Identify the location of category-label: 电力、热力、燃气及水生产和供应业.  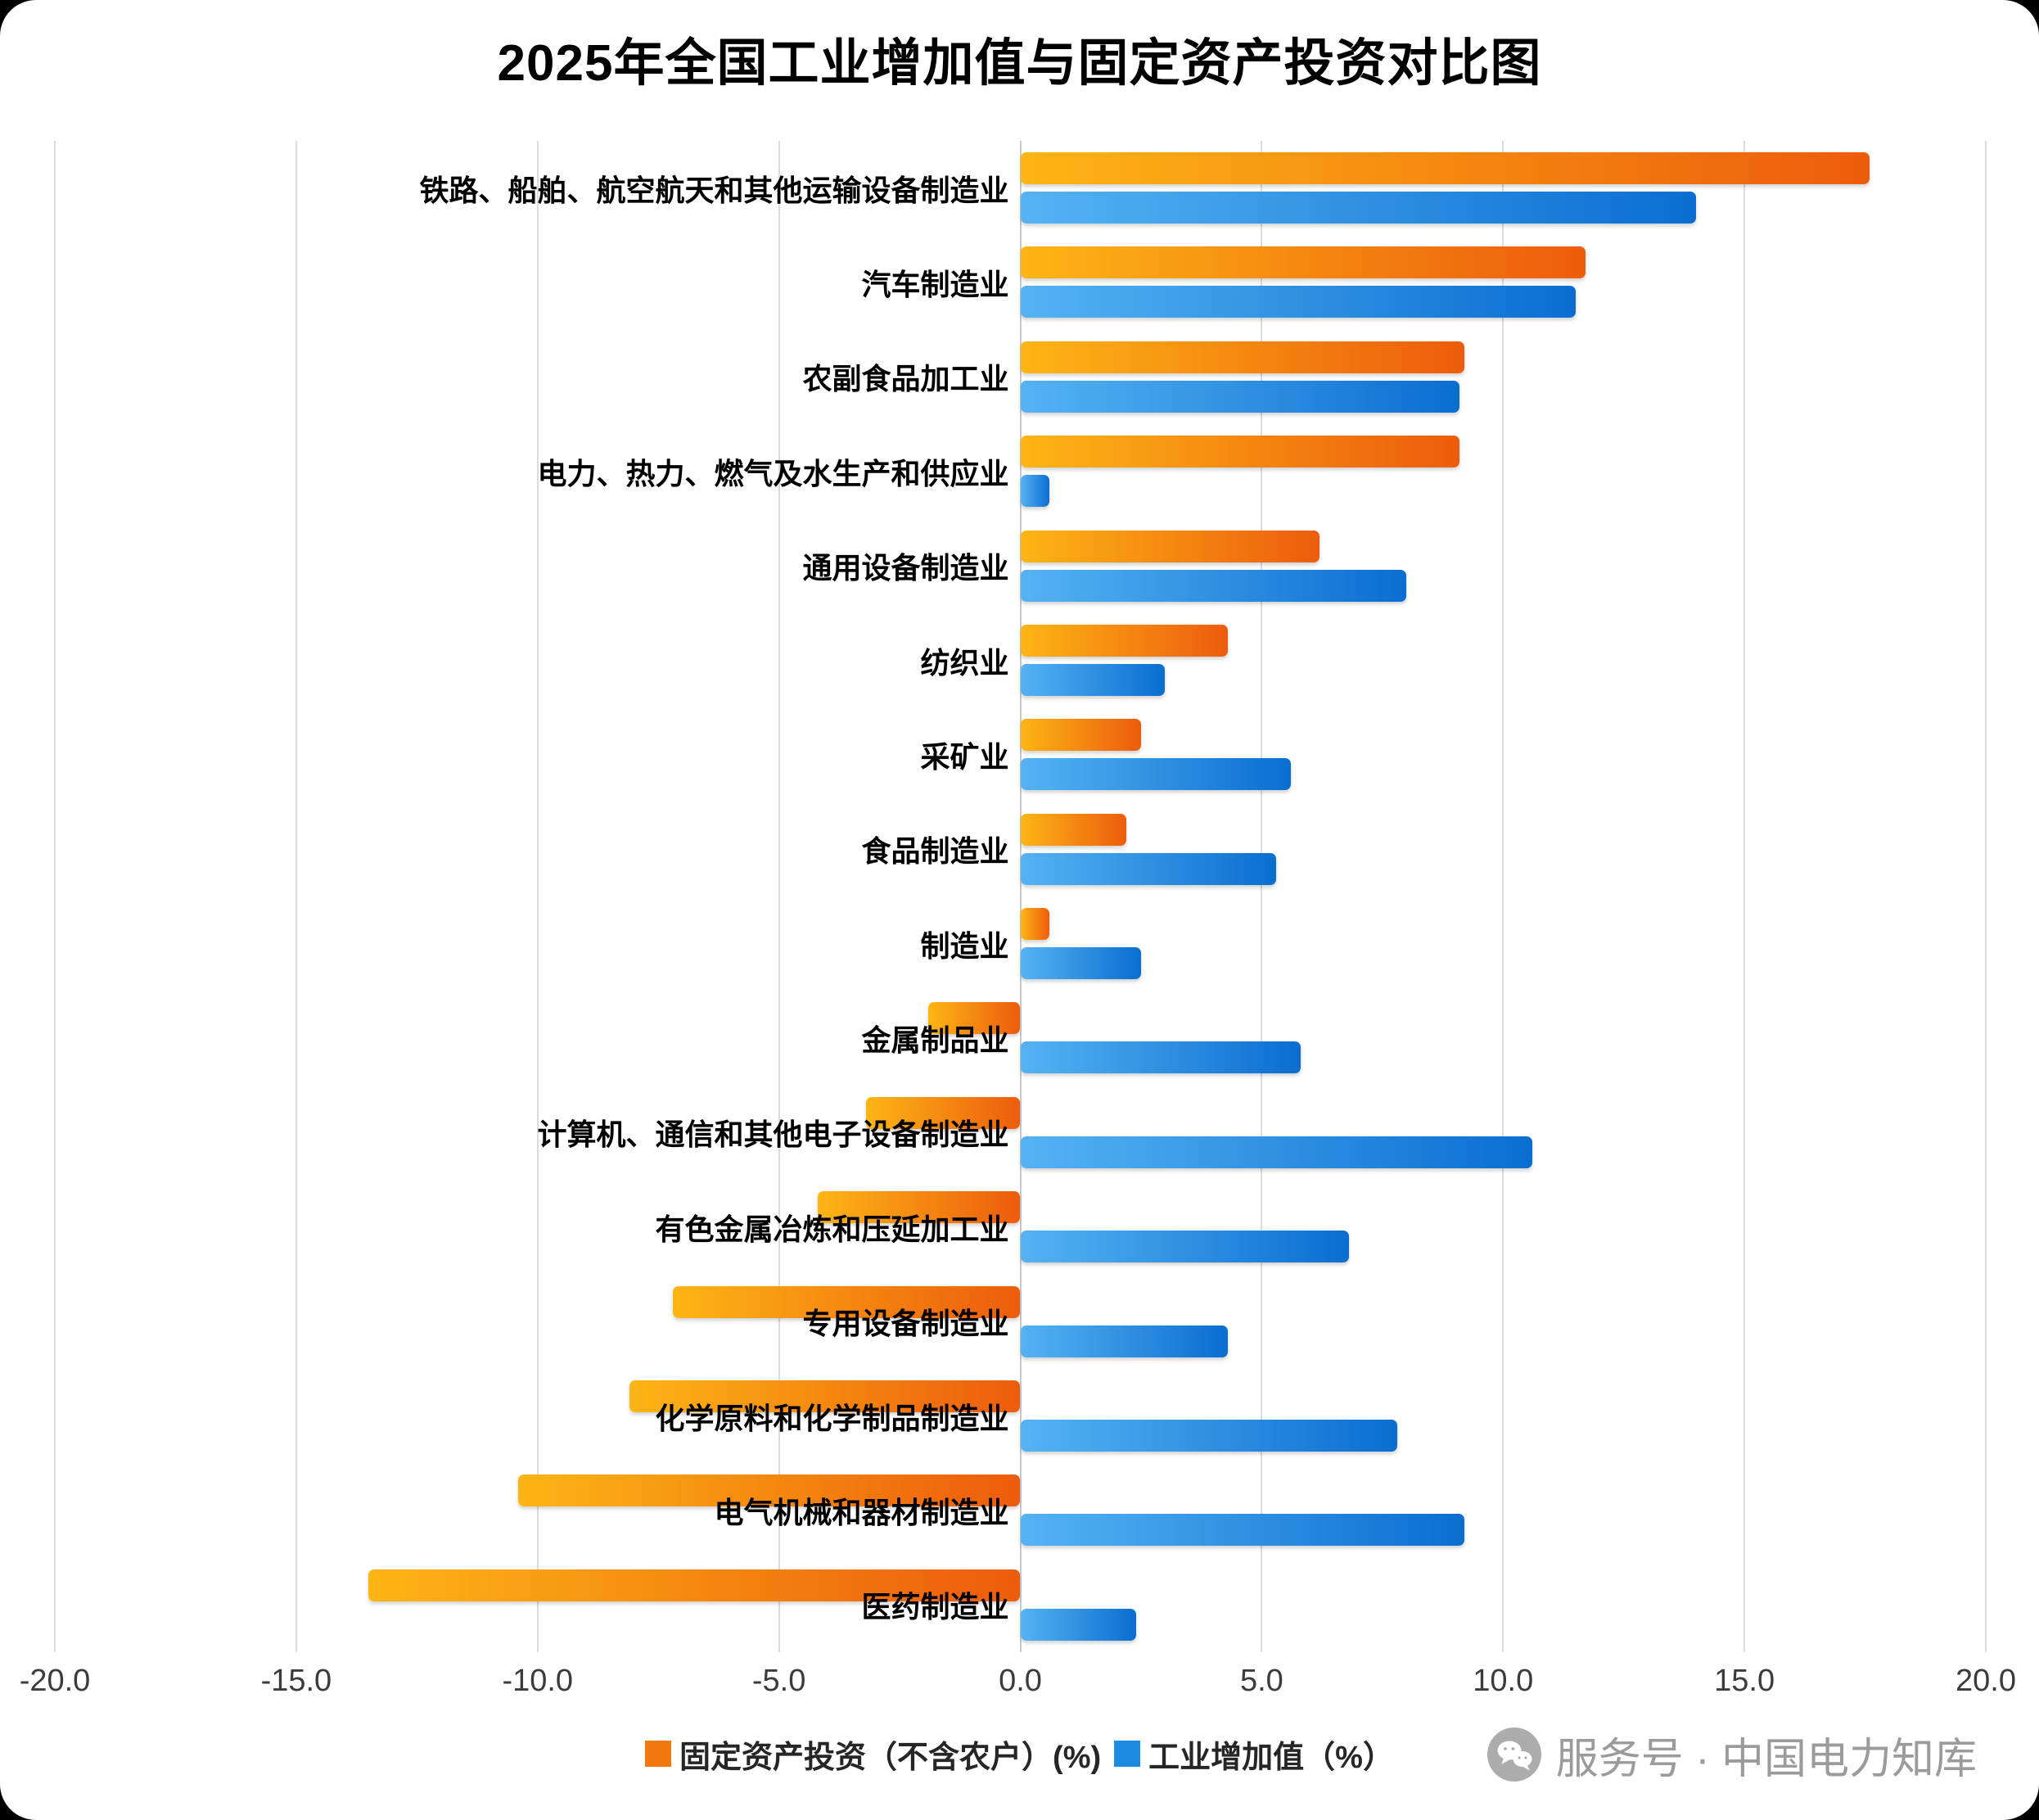
(773, 473).